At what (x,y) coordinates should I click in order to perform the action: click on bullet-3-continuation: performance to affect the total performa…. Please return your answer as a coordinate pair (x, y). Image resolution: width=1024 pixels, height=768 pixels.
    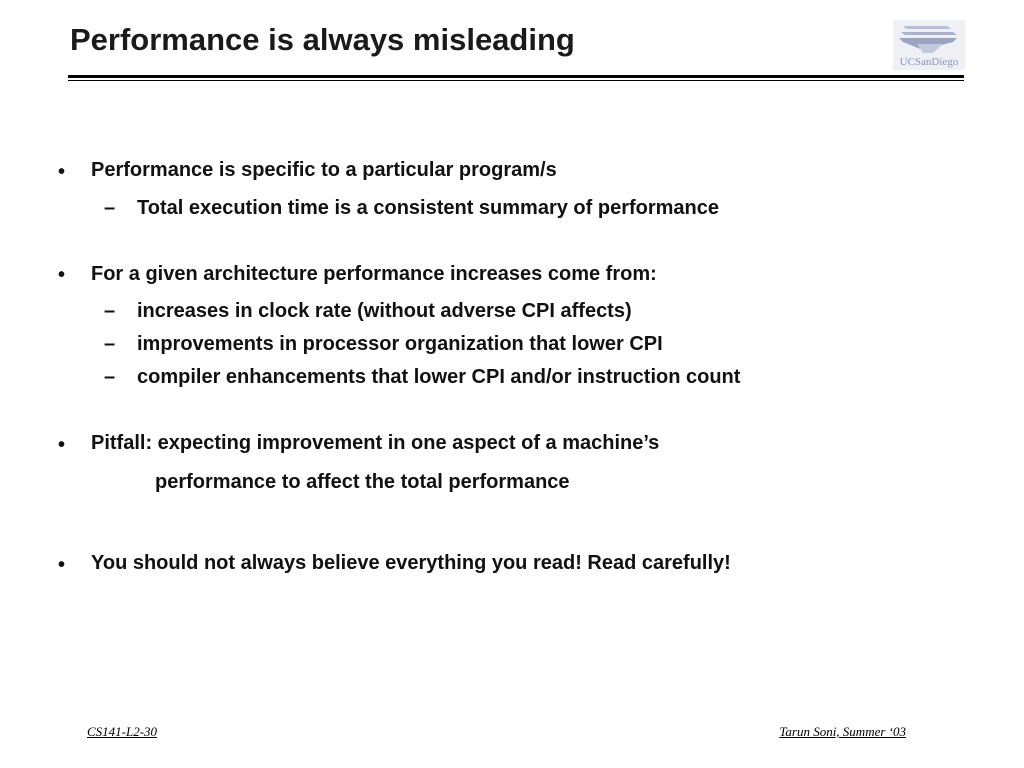
    Looking at the image, I should click on (362, 482).